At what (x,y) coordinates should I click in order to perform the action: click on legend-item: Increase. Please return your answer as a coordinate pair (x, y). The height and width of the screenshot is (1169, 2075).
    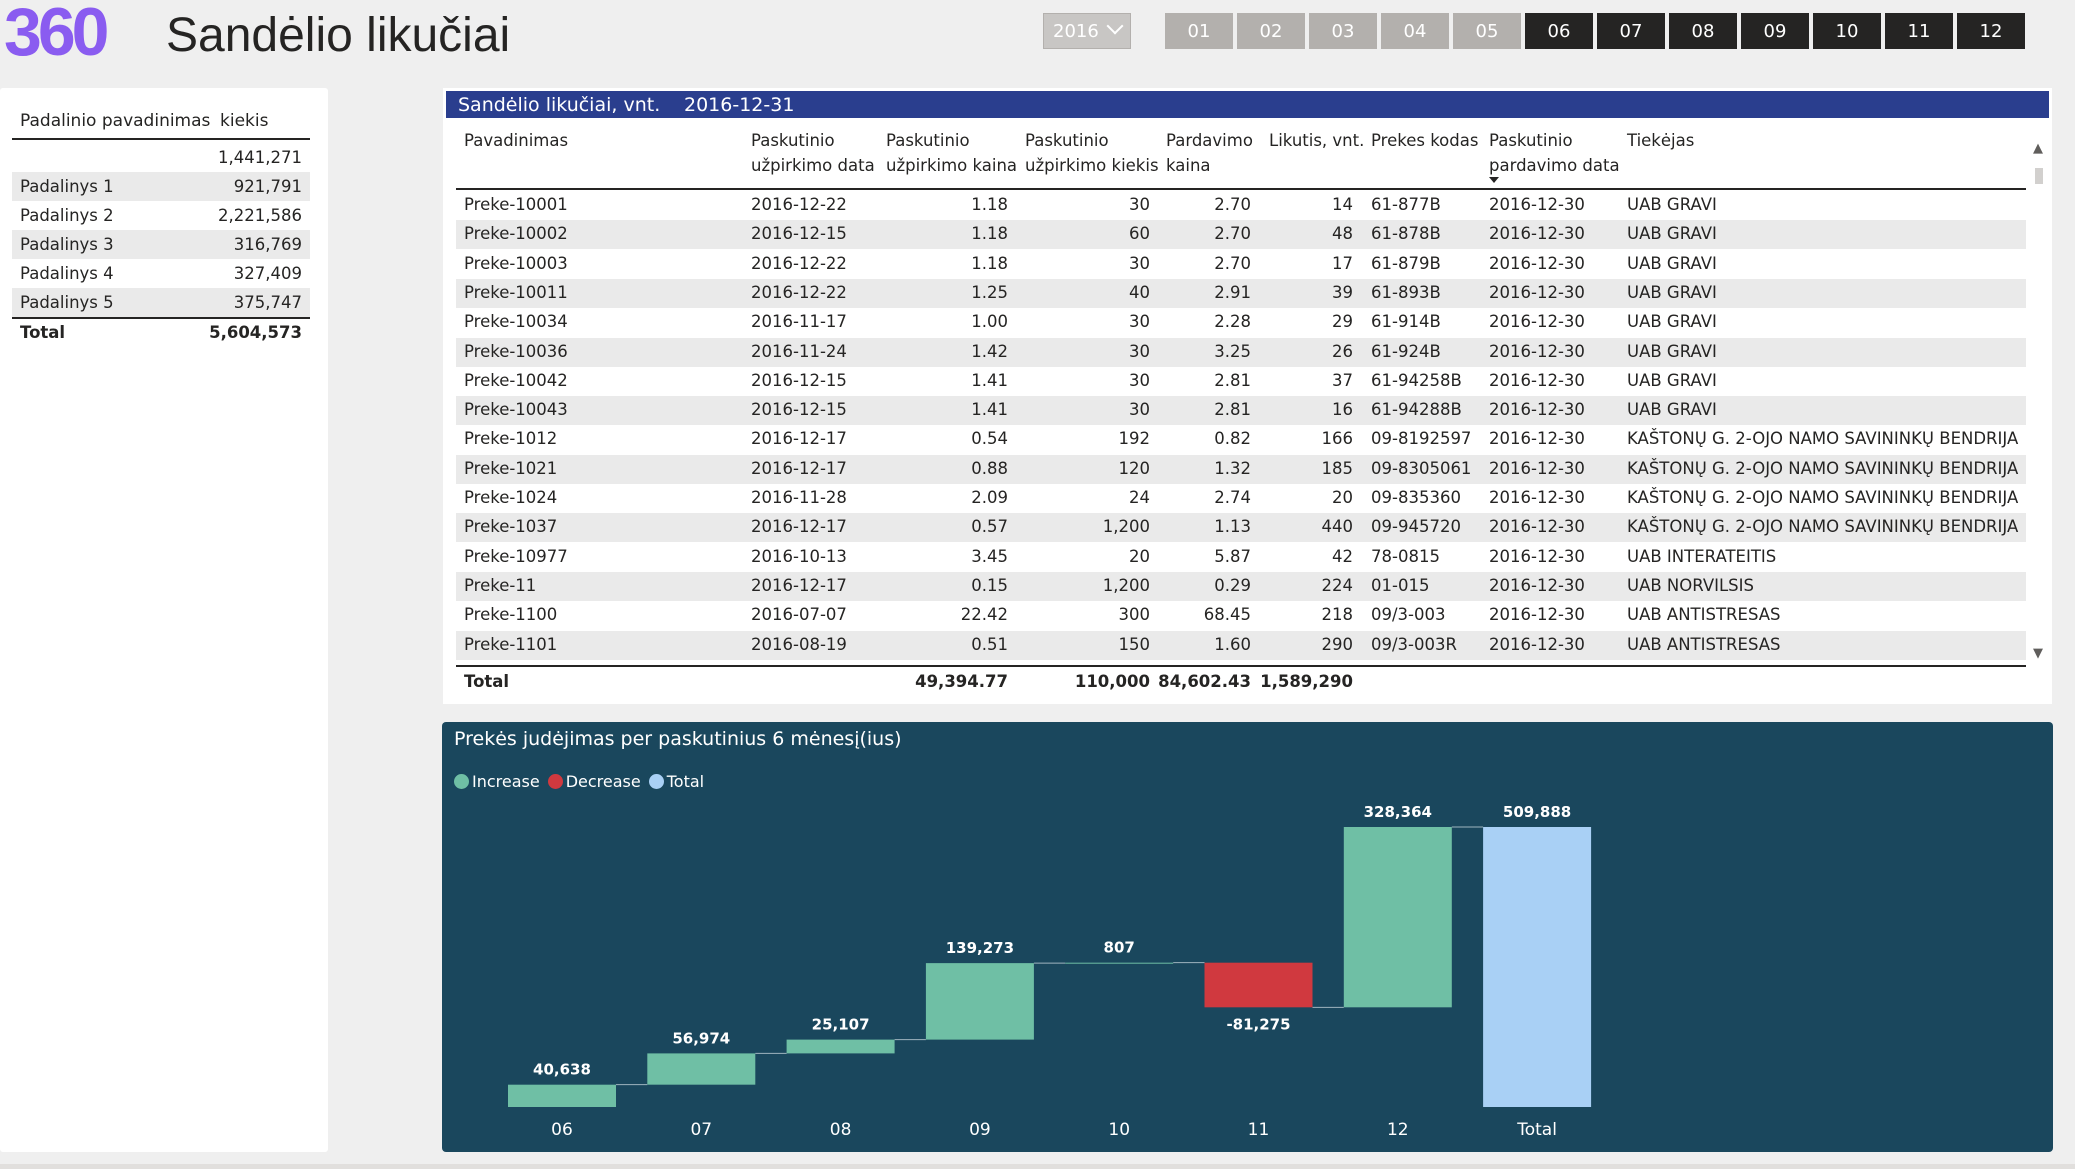
    Looking at the image, I should click on (497, 781).